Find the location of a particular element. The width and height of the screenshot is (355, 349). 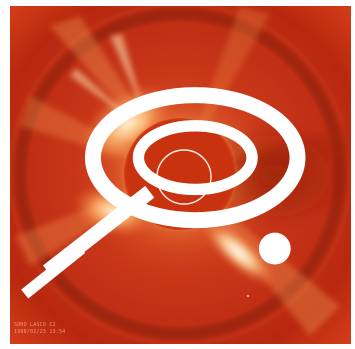

dark-region is located at coordinates (275, 176).